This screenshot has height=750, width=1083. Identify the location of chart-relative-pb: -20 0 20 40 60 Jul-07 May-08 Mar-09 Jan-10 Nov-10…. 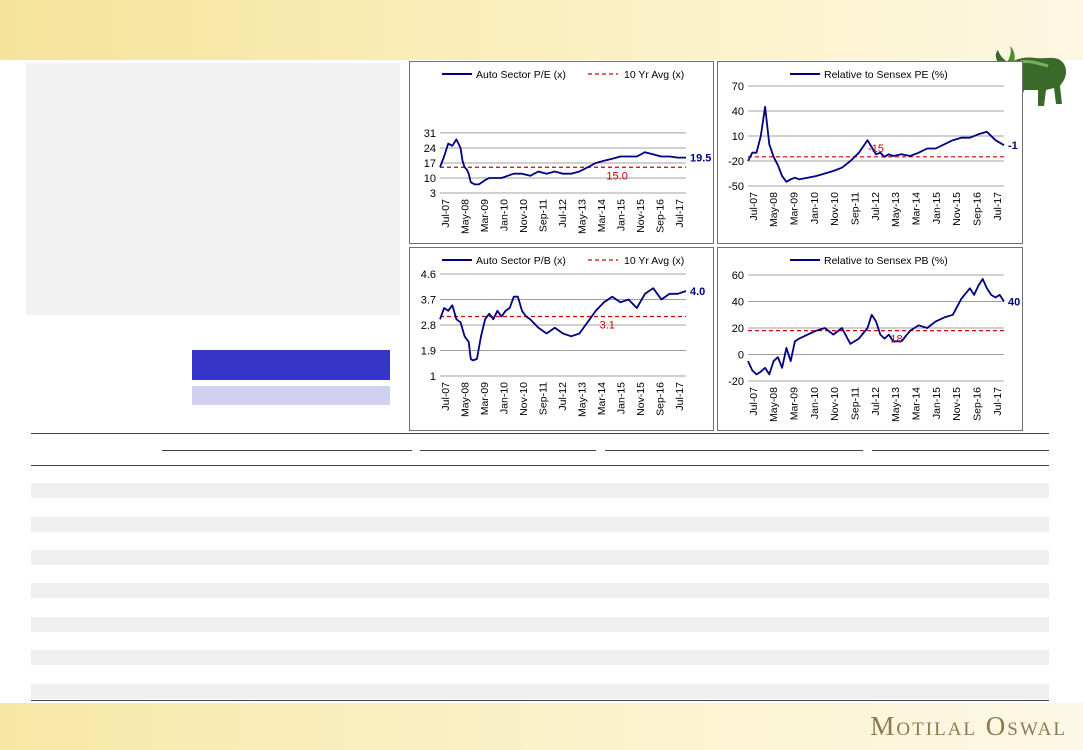
(870, 339).